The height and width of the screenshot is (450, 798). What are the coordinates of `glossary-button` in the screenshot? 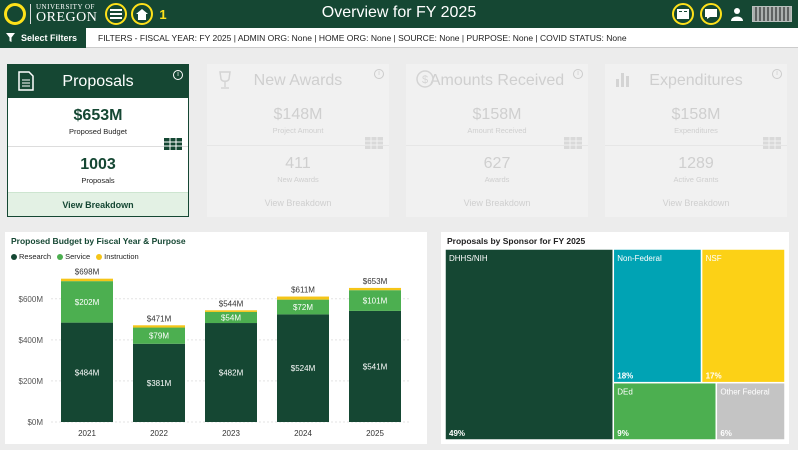 It's located at (683, 14).